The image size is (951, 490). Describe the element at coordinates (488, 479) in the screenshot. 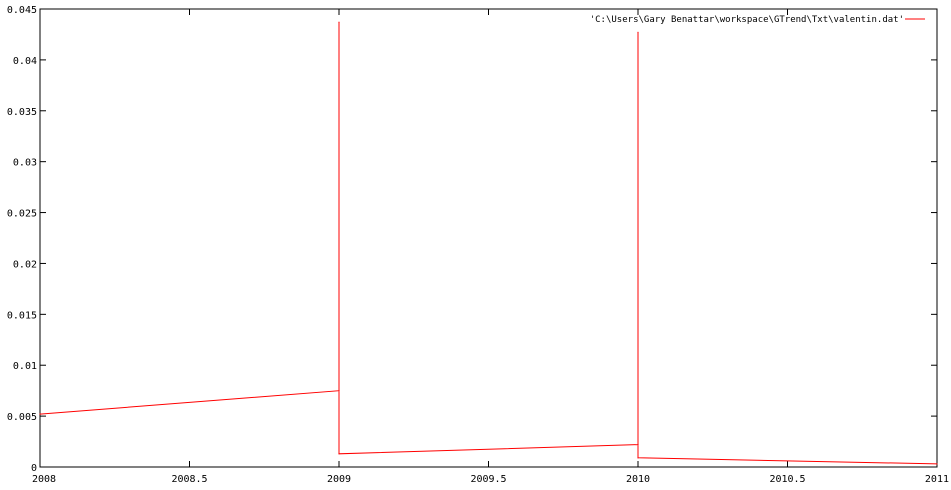

I see `x-tick-label: 2009.5` at that location.